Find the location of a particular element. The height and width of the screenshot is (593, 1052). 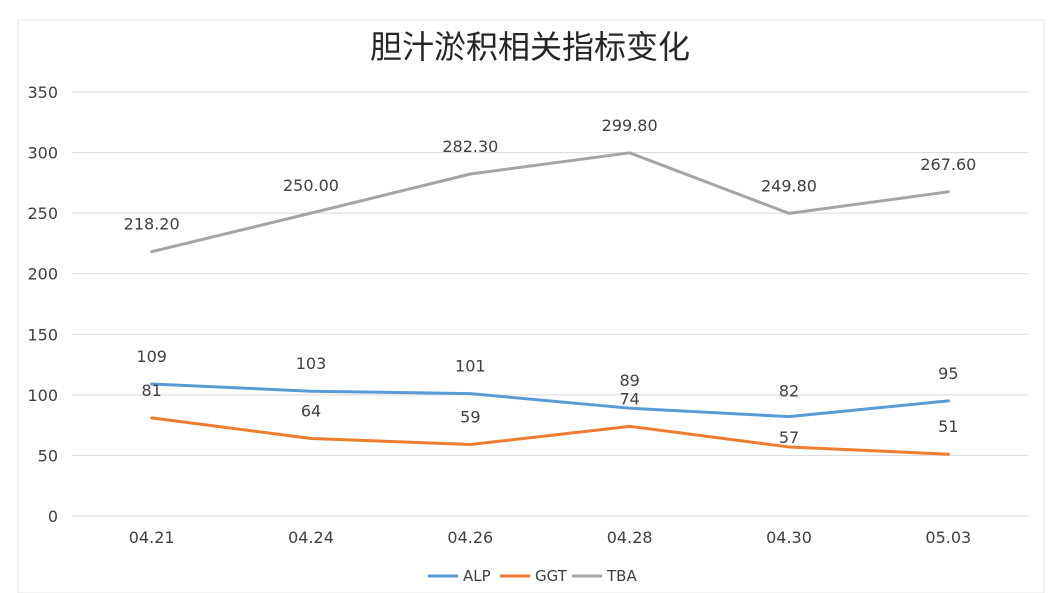

y-tick-label: 150 is located at coordinates (42, 334).